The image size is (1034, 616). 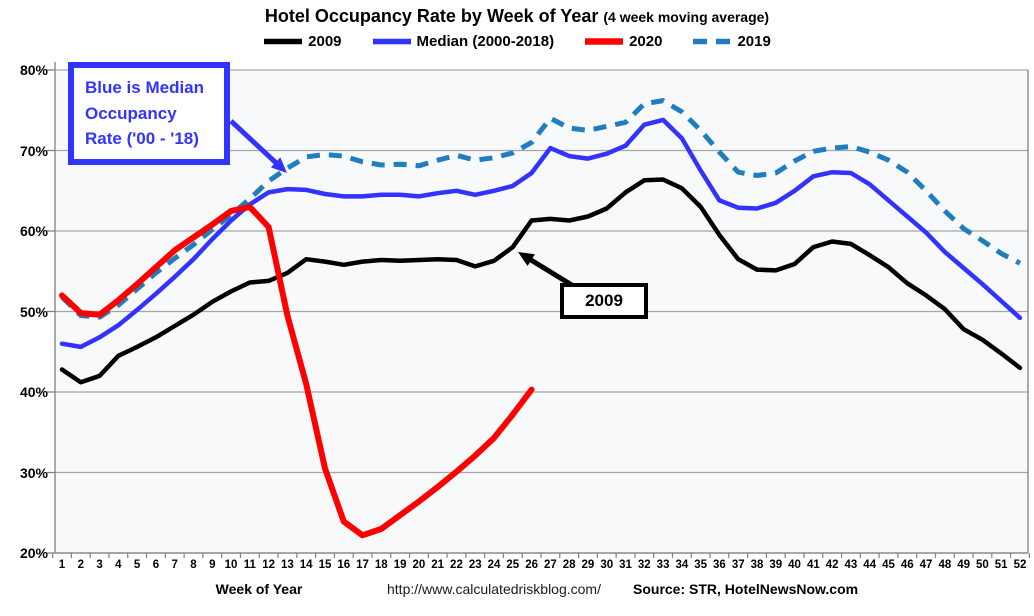 I want to click on x-tick-label: 10, so click(x=231, y=565).